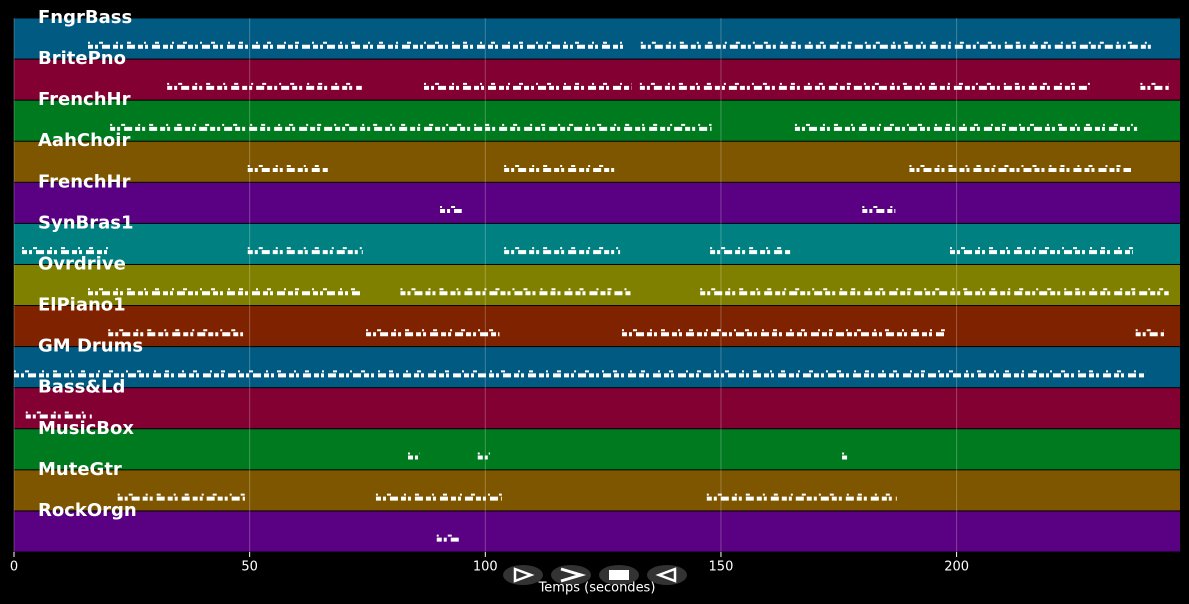 The image size is (1189, 604). Describe the element at coordinates (485, 567) in the screenshot. I see `x-tick-label: 100` at that location.